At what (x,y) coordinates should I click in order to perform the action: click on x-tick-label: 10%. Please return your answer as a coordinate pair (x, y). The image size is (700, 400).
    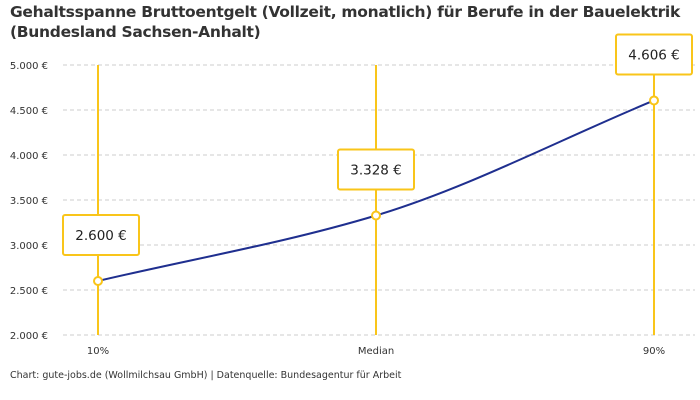
    Looking at the image, I should click on (98, 351).